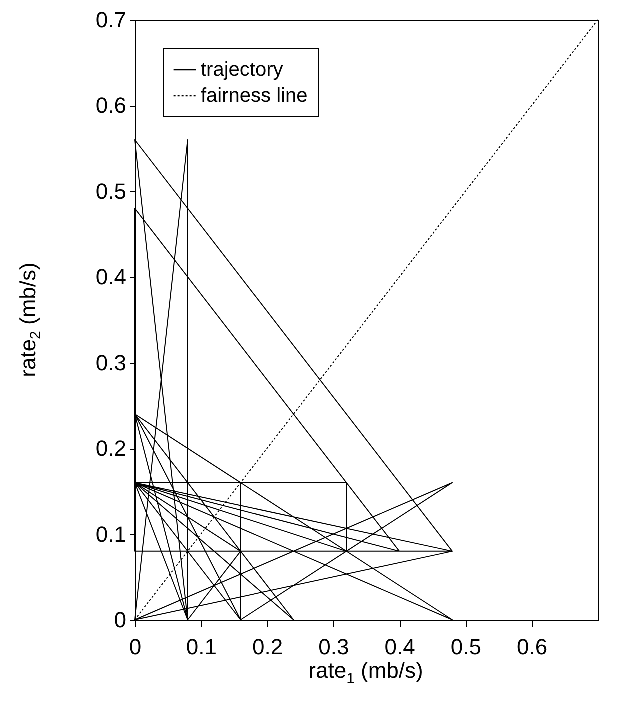  I want to click on y-tick-label: 0.4, so click(111, 277).